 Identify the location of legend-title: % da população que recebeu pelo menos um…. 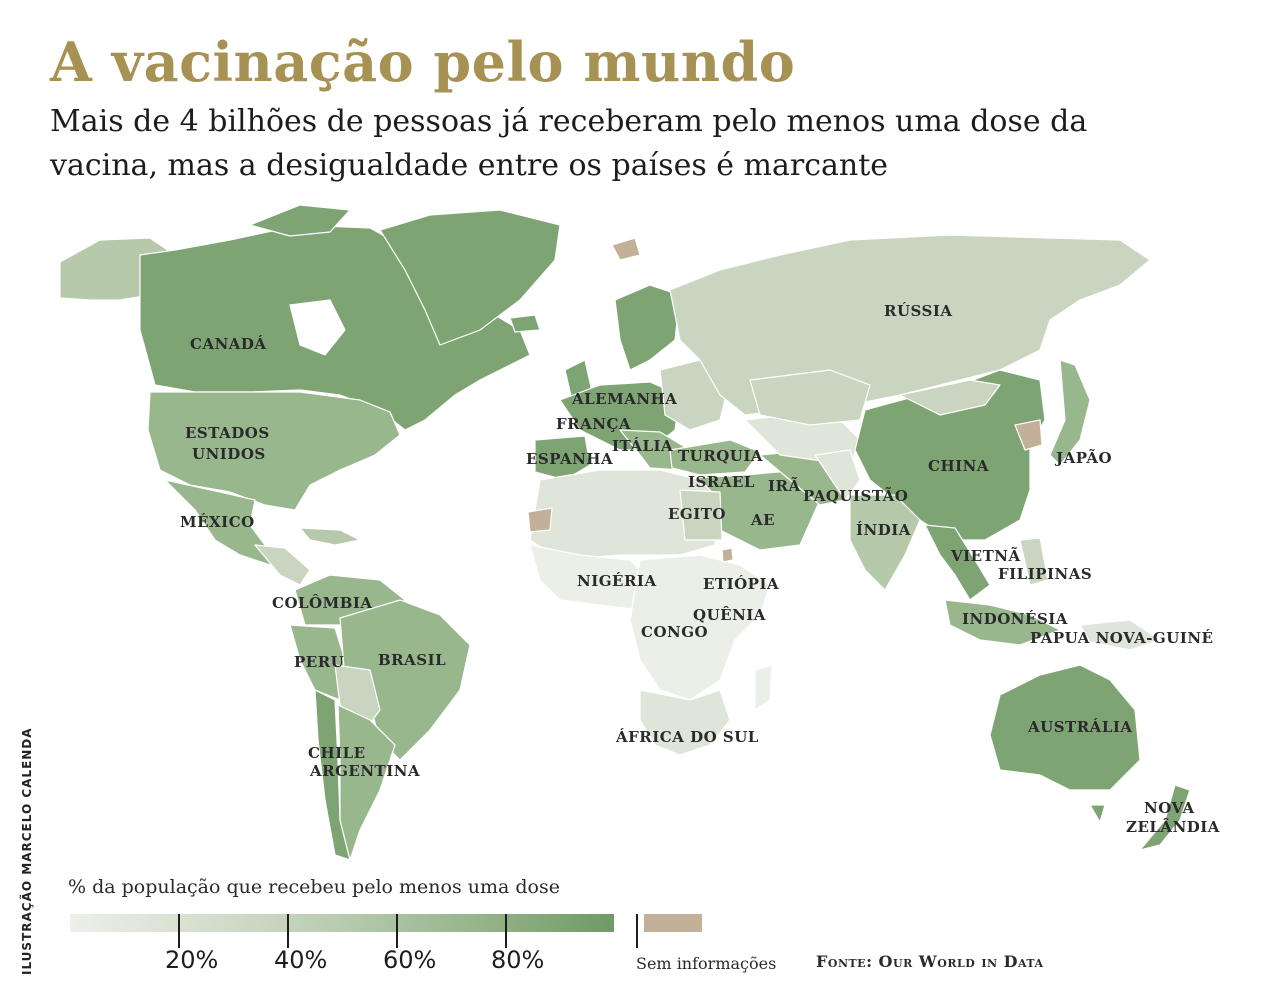
(314, 887).